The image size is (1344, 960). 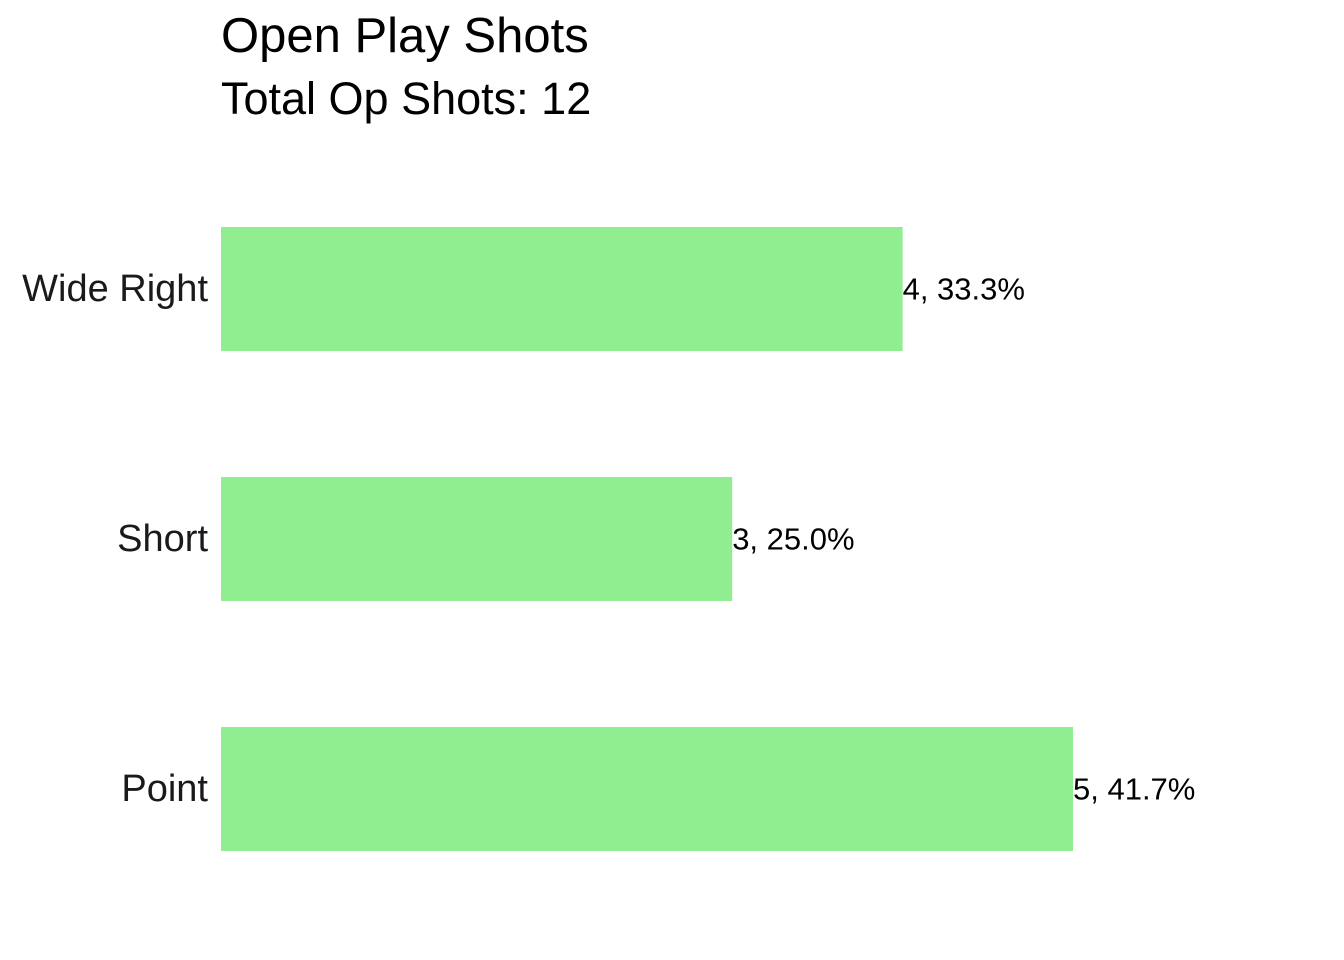 I want to click on bar-wide-right, so click(x=562, y=289).